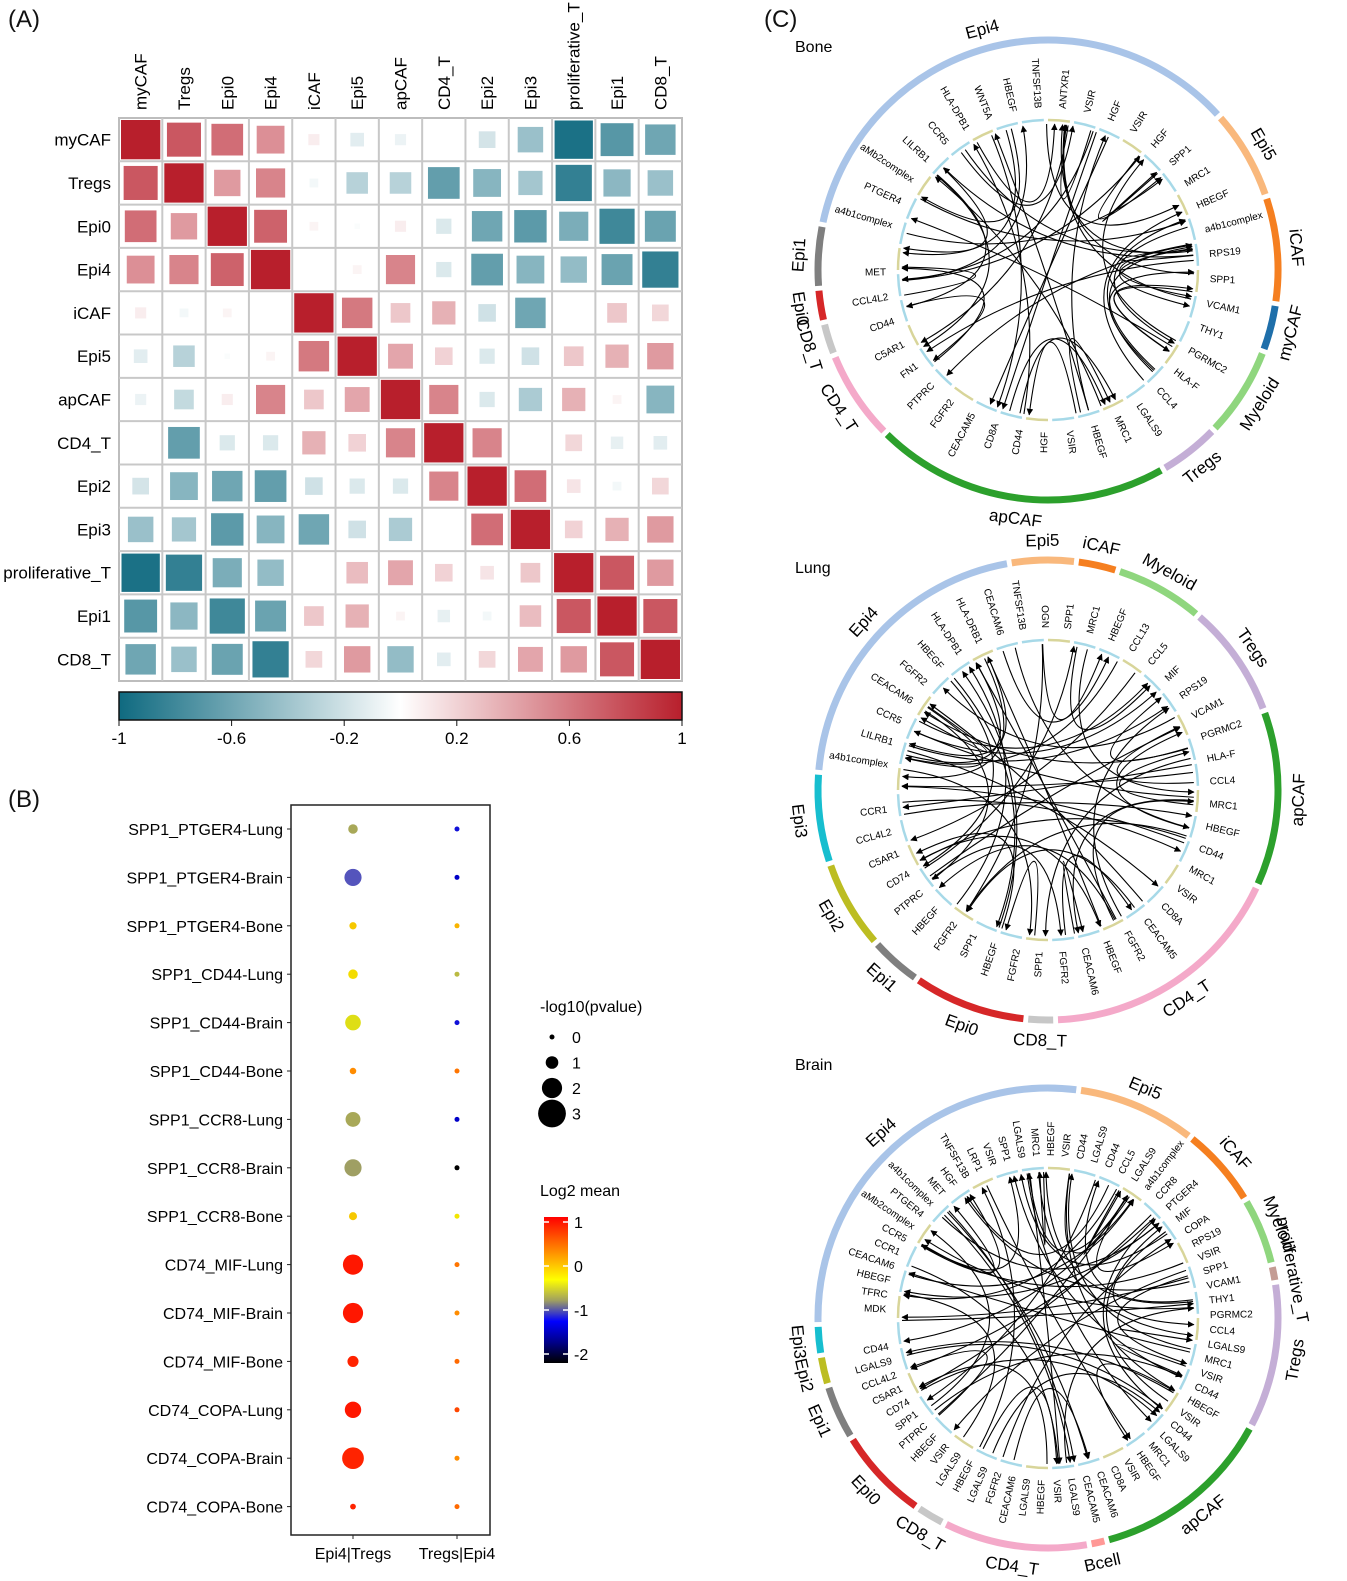  Describe the element at coordinates (118, 738) in the screenshot. I see `colorbar-tick-label: -1` at that location.